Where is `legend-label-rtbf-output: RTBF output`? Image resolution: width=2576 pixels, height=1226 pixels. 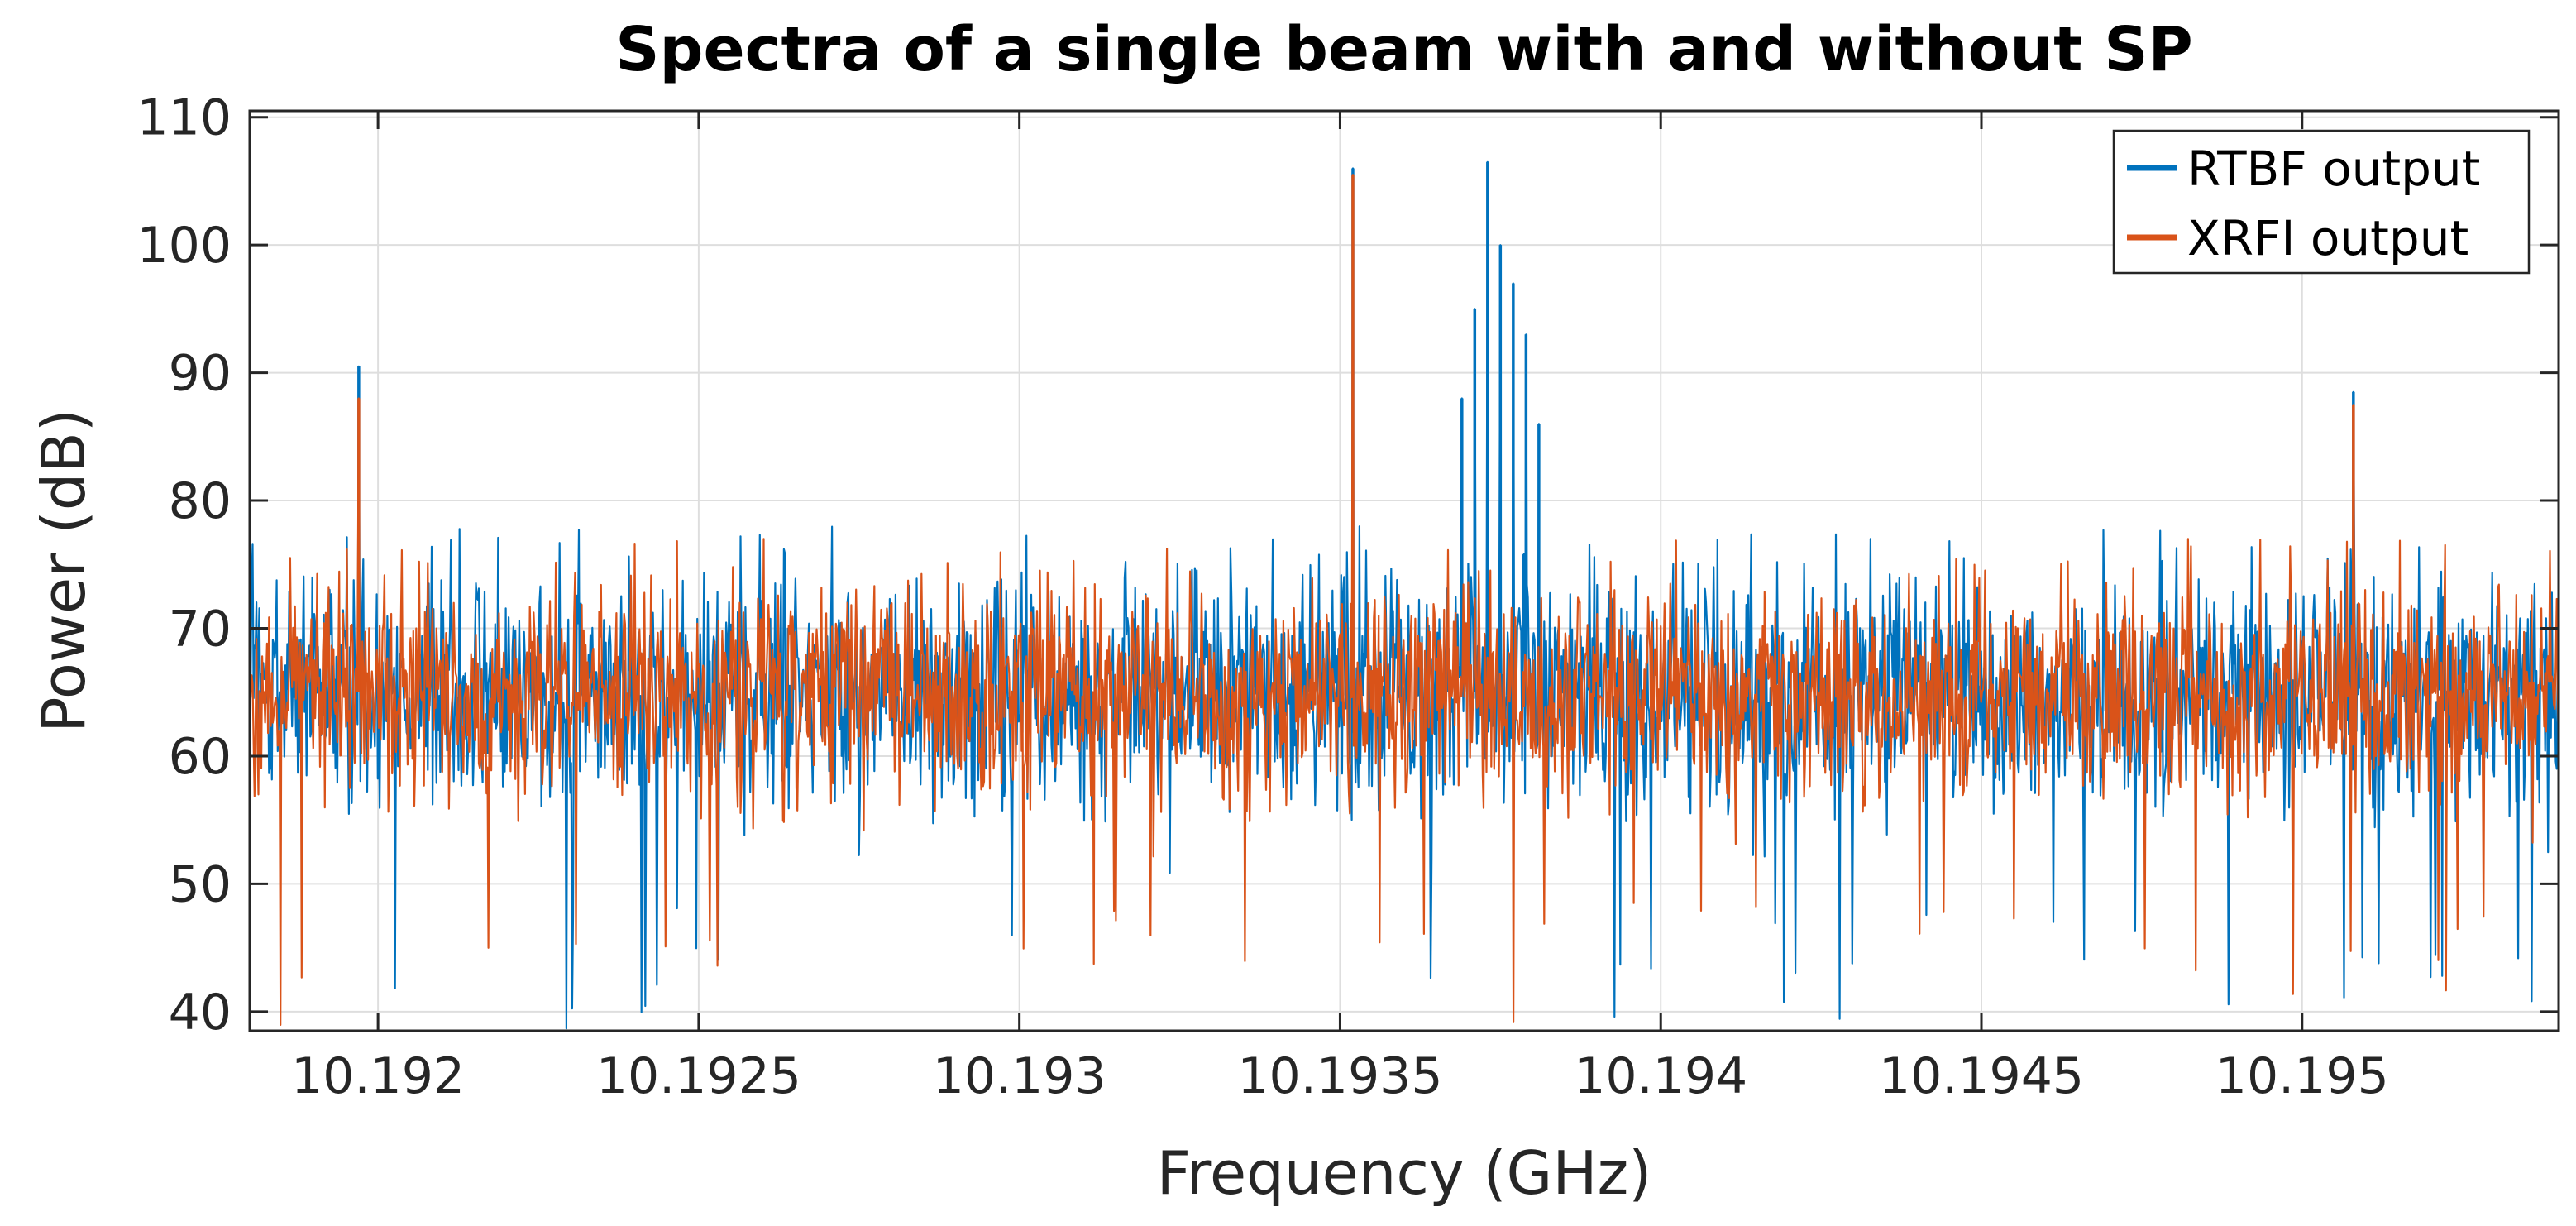 legend-label-rtbf-output: RTBF output is located at coordinates (2333, 169).